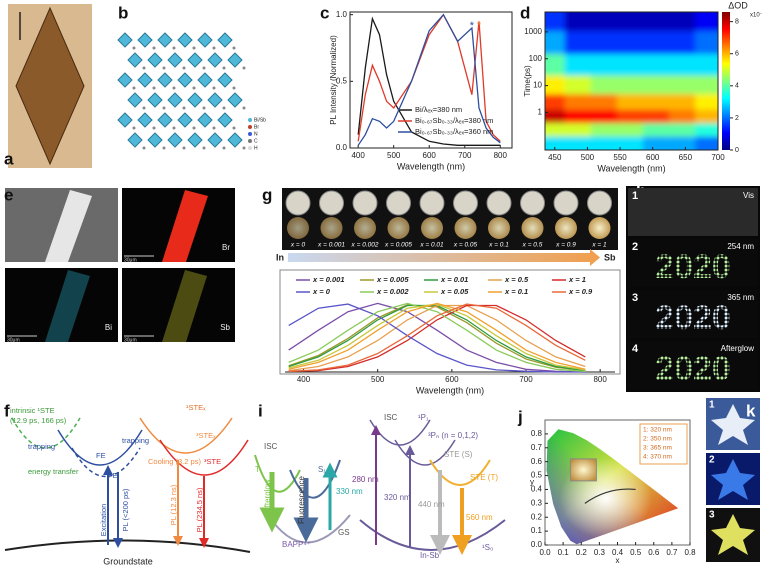 The height and width of the screenshot is (567, 762). I want to click on x-tick-label: 0.6, so click(654, 552).